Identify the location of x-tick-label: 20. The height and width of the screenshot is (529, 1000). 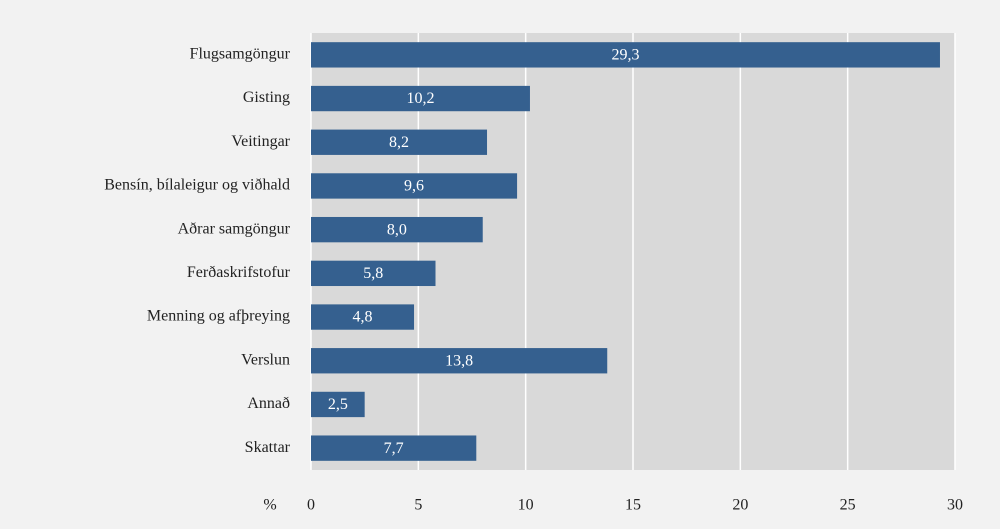
(740, 505).